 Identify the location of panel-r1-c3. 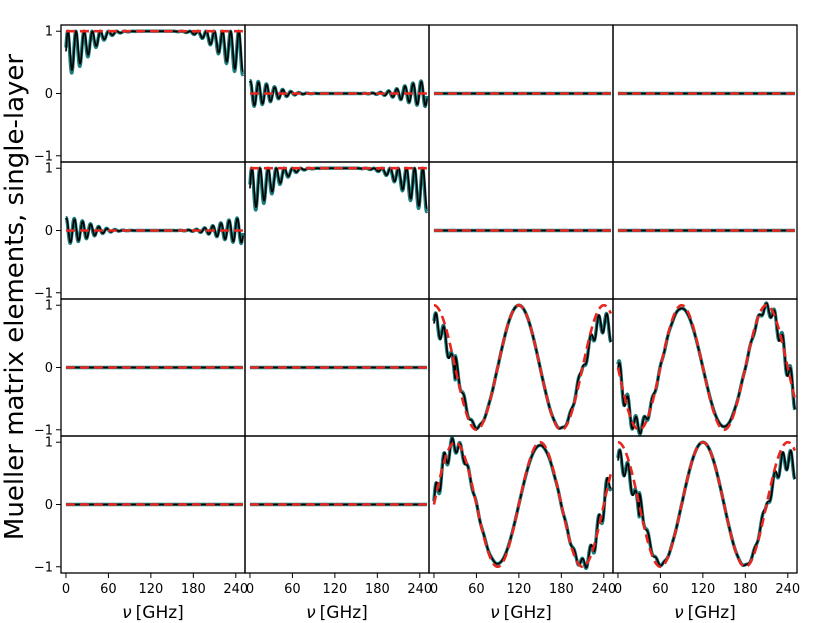
(521, 93).